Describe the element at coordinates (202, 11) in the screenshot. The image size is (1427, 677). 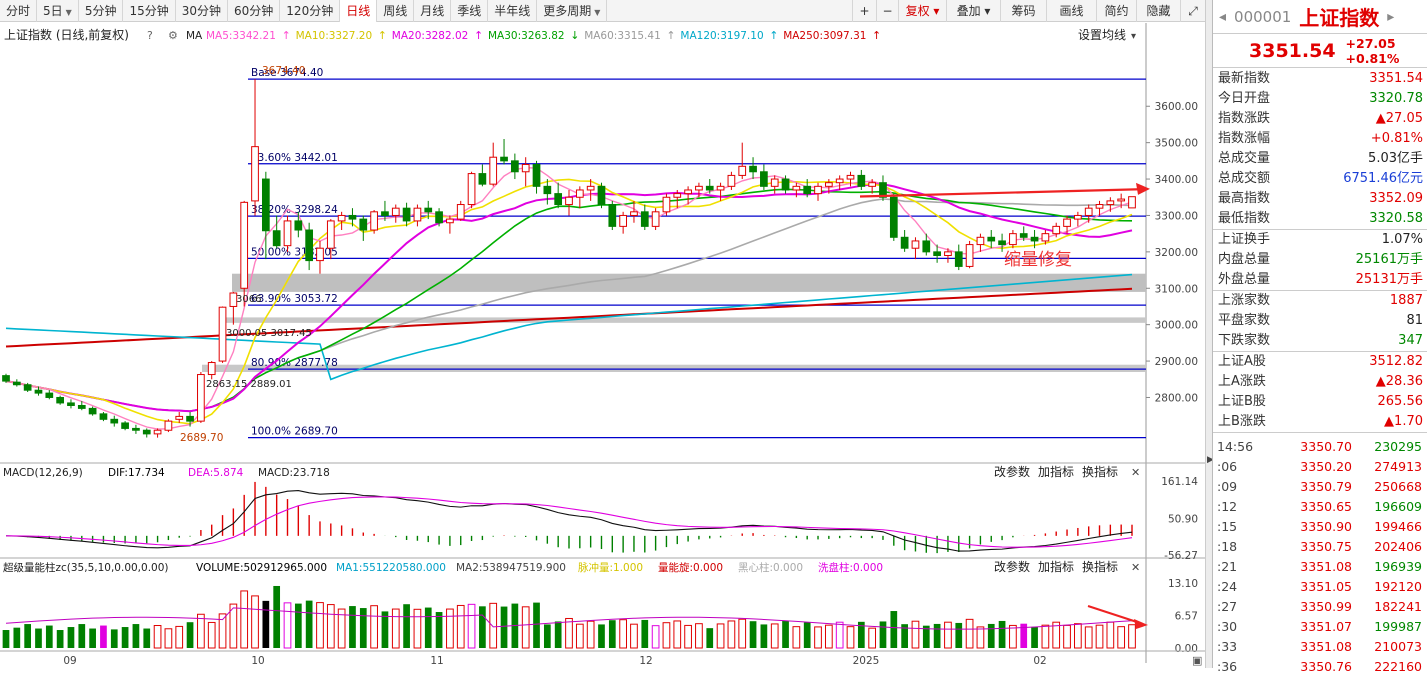
I see `period-tab-4: 30分钟` at that location.